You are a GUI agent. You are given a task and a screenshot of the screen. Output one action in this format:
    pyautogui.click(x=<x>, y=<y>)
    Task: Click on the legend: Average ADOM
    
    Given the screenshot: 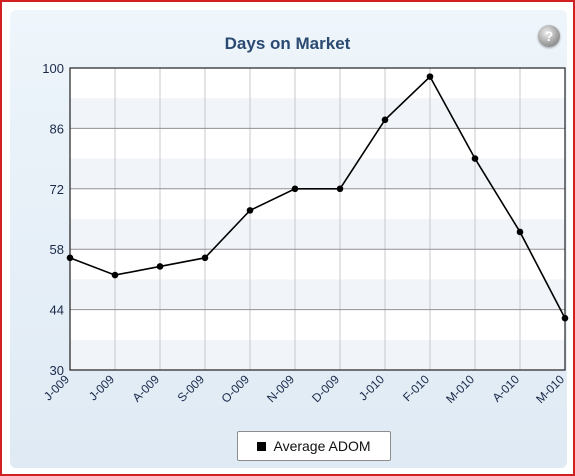 What is the action you would take?
    pyautogui.click(x=314, y=446)
    